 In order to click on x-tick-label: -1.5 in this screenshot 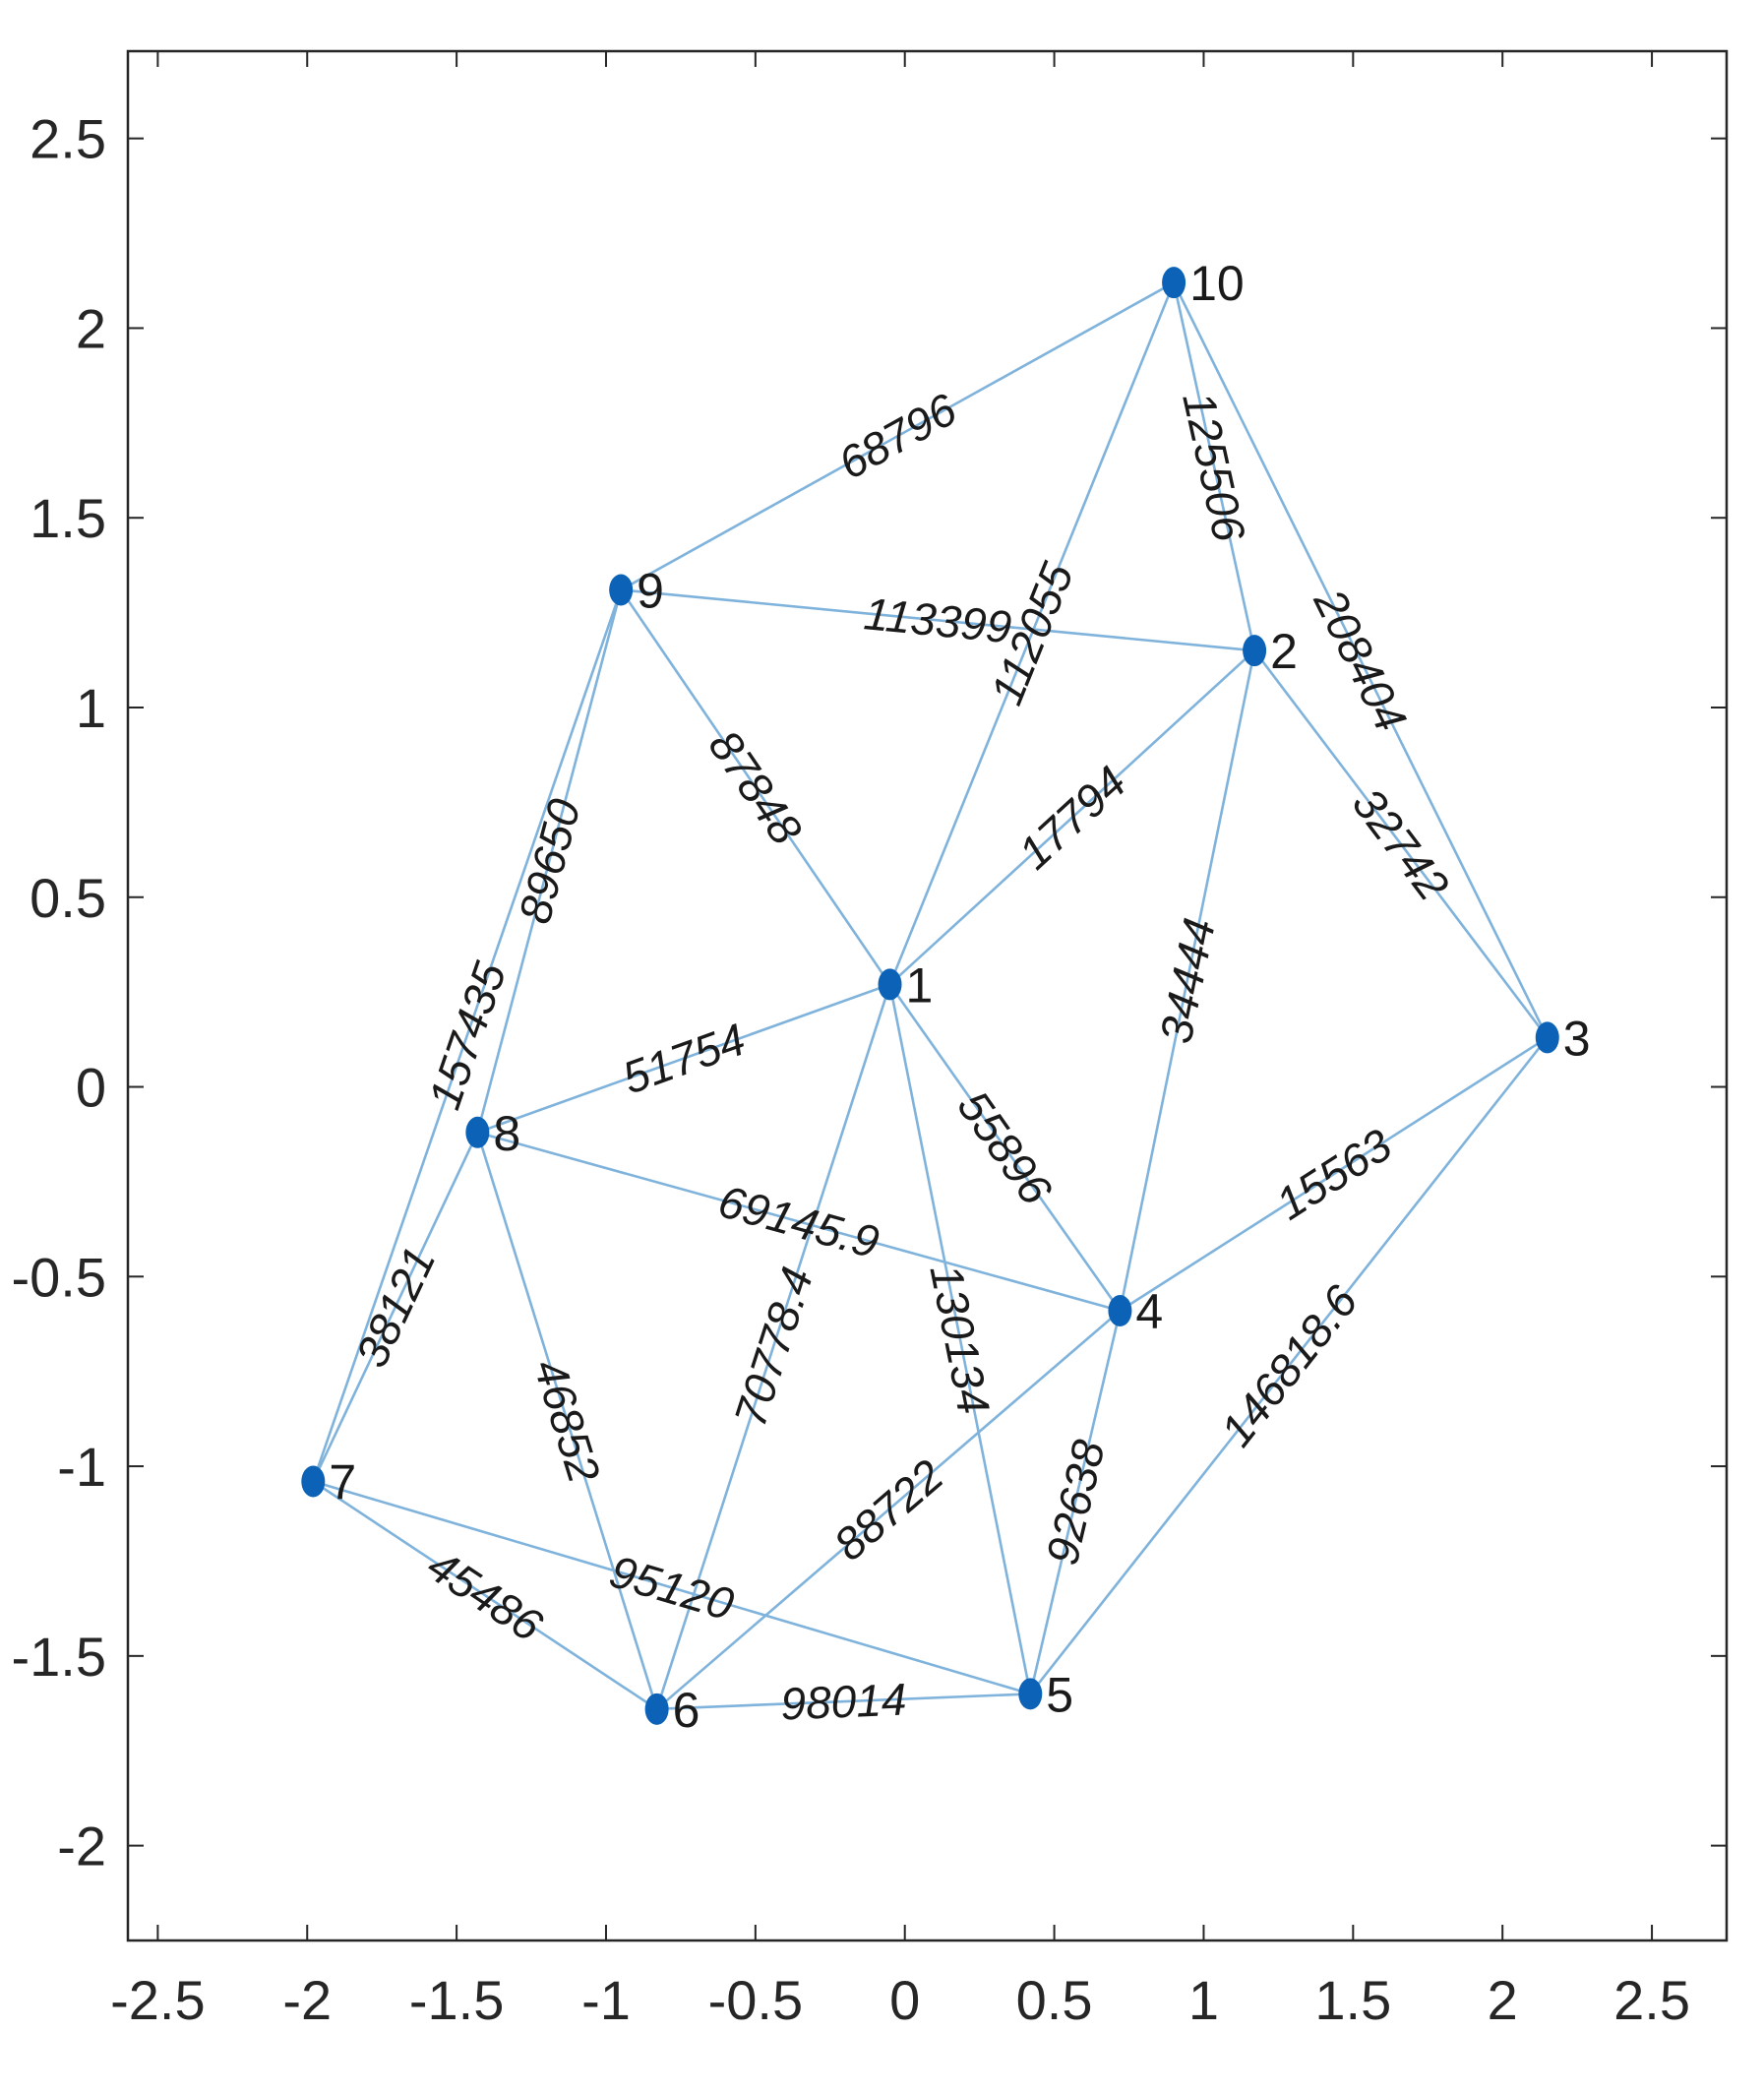, I will do `click(457, 2000)`.